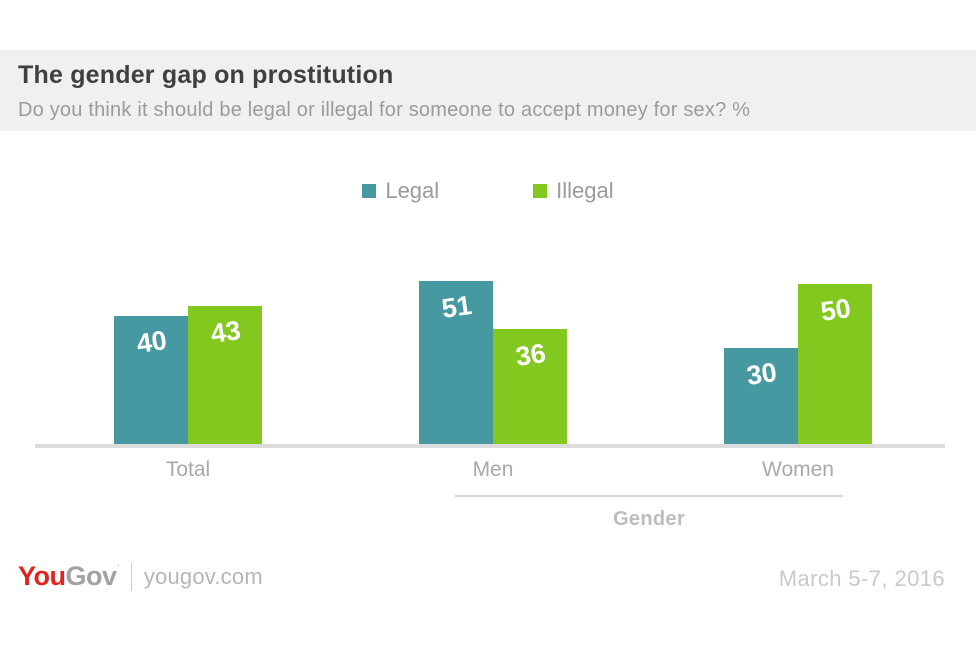  What do you see at coordinates (530, 386) in the screenshot?
I see `bar-men-illegal: 36` at bounding box center [530, 386].